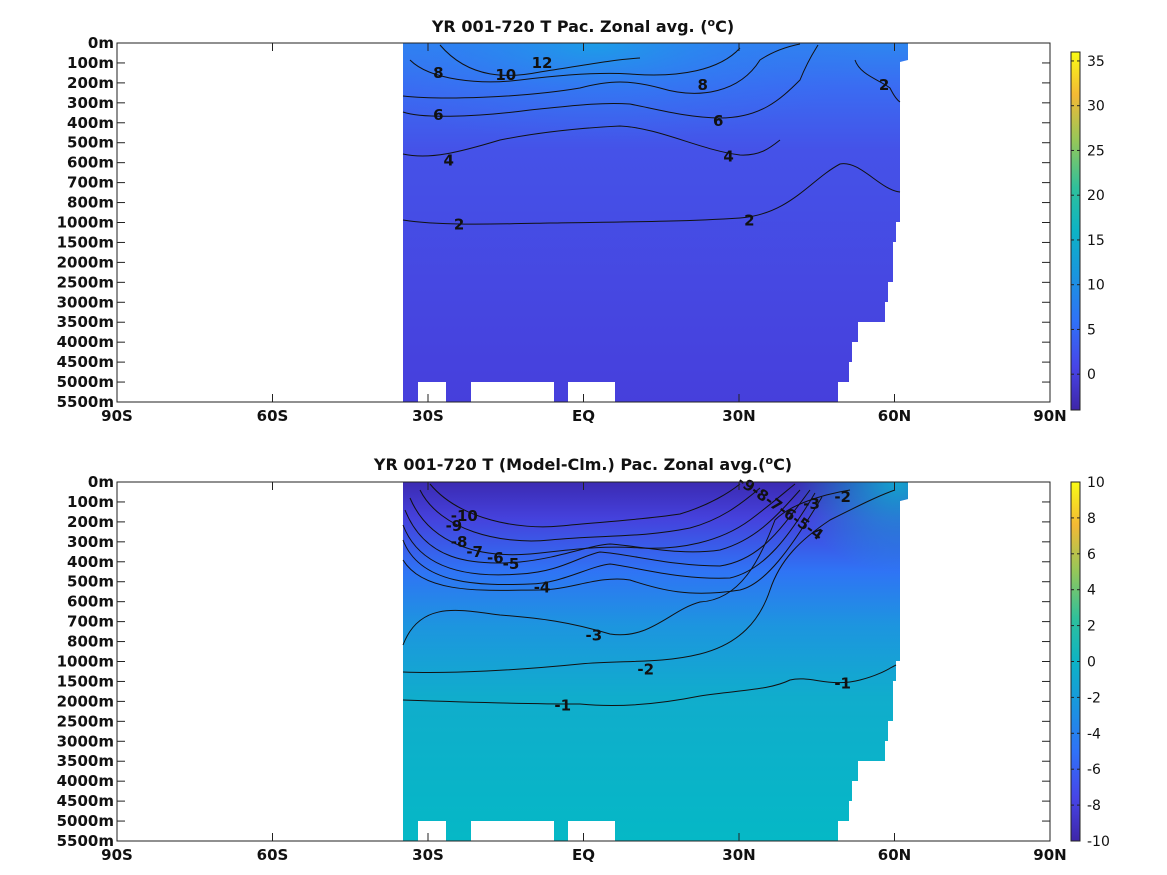 This screenshot has height=875, width=1167. Describe the element at coordinates (1075, 231) in the screenshot. I see `colorbar` at that location.